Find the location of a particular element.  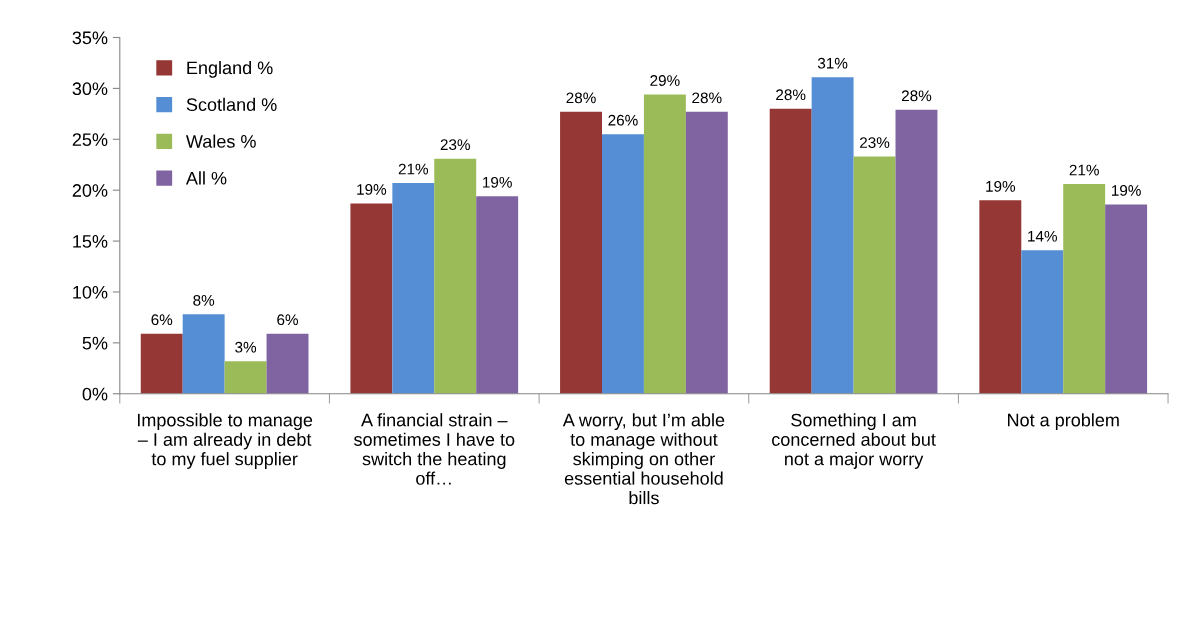

y-tick-label: 0% is located at coordinates (95, 394).